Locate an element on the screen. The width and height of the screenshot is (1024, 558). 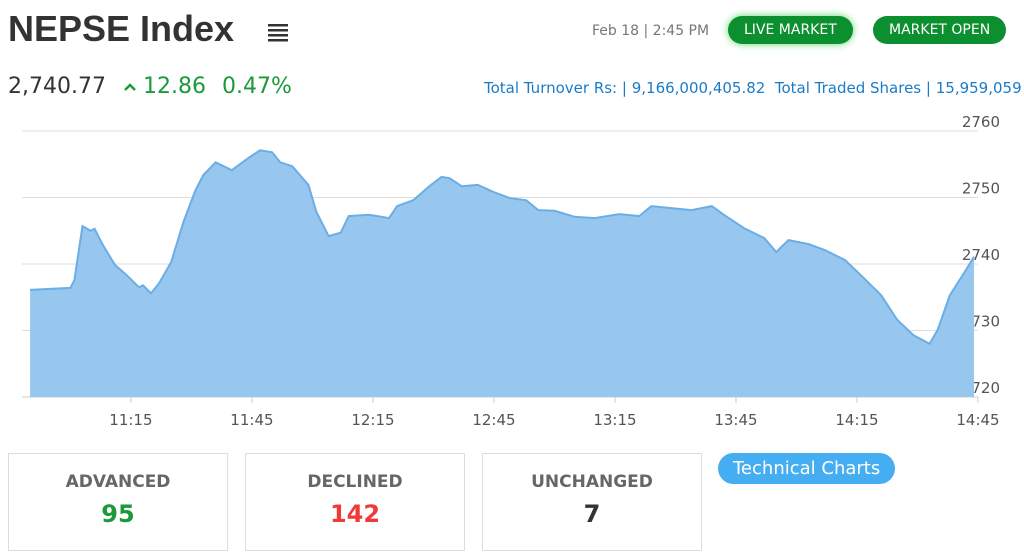
x-tick-label: 11:45 is located at coordinates (251, 420).